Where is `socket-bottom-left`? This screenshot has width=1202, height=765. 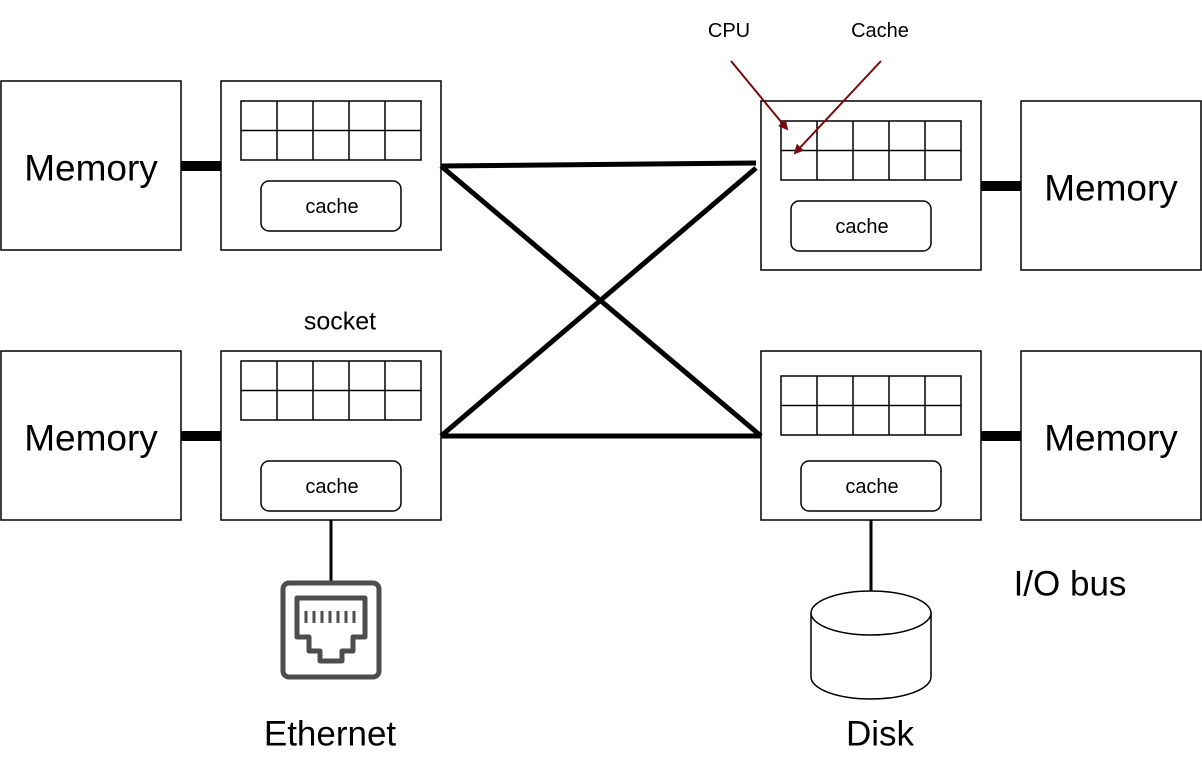
socket-bottom-left is located at coordinates (331, 435).